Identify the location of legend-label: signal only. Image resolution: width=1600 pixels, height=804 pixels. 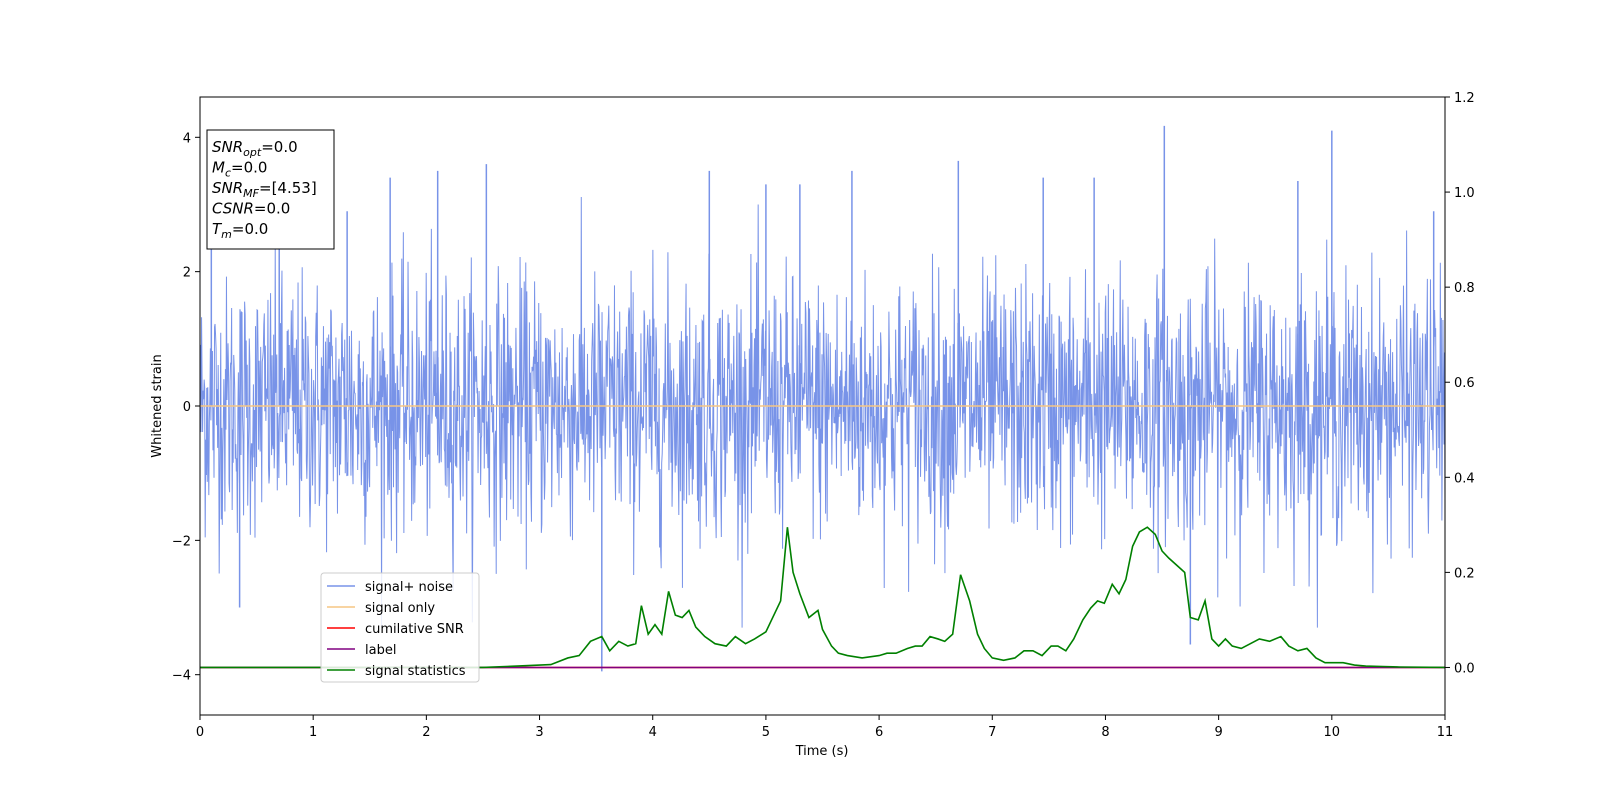
(400, 608).